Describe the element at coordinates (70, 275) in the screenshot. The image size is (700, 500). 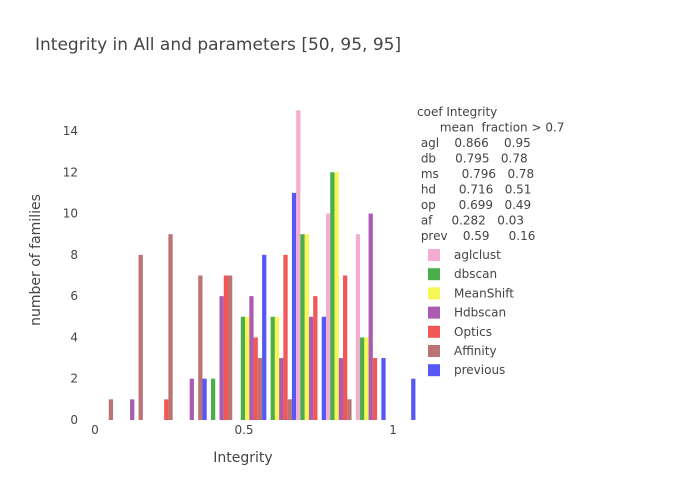
I see `y-tick-labels: 0 2 4 6 8 10 12 14` at that location.